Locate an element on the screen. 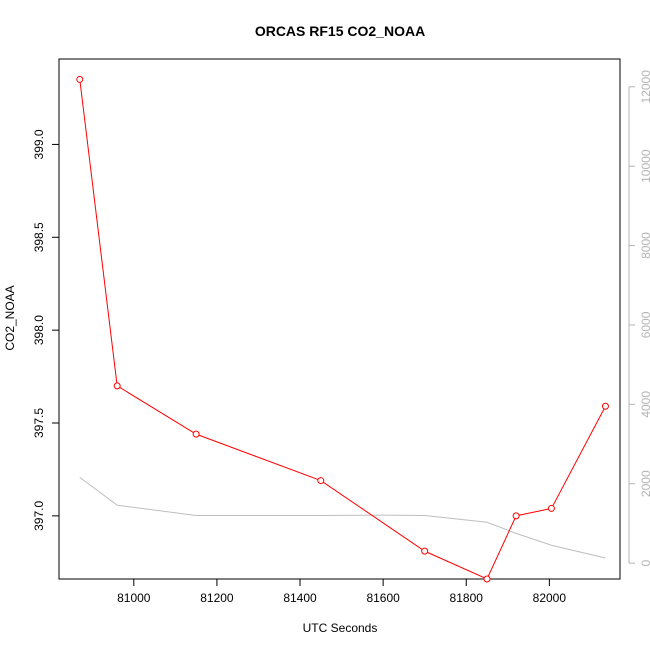  x-tick-label: 81800 is located at coordinates (467, 598).